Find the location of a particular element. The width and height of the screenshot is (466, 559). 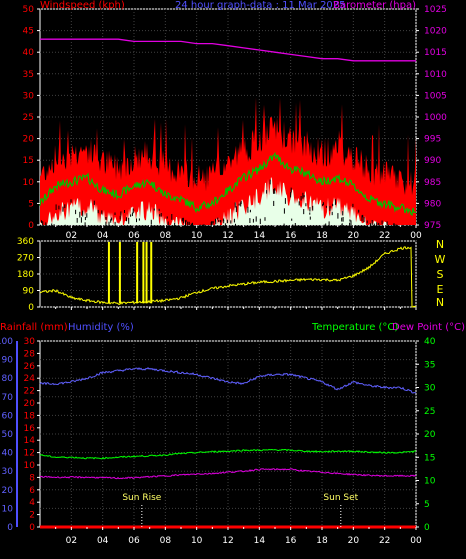

rain-tick-label: 4 is located at coordinates (32, 503).